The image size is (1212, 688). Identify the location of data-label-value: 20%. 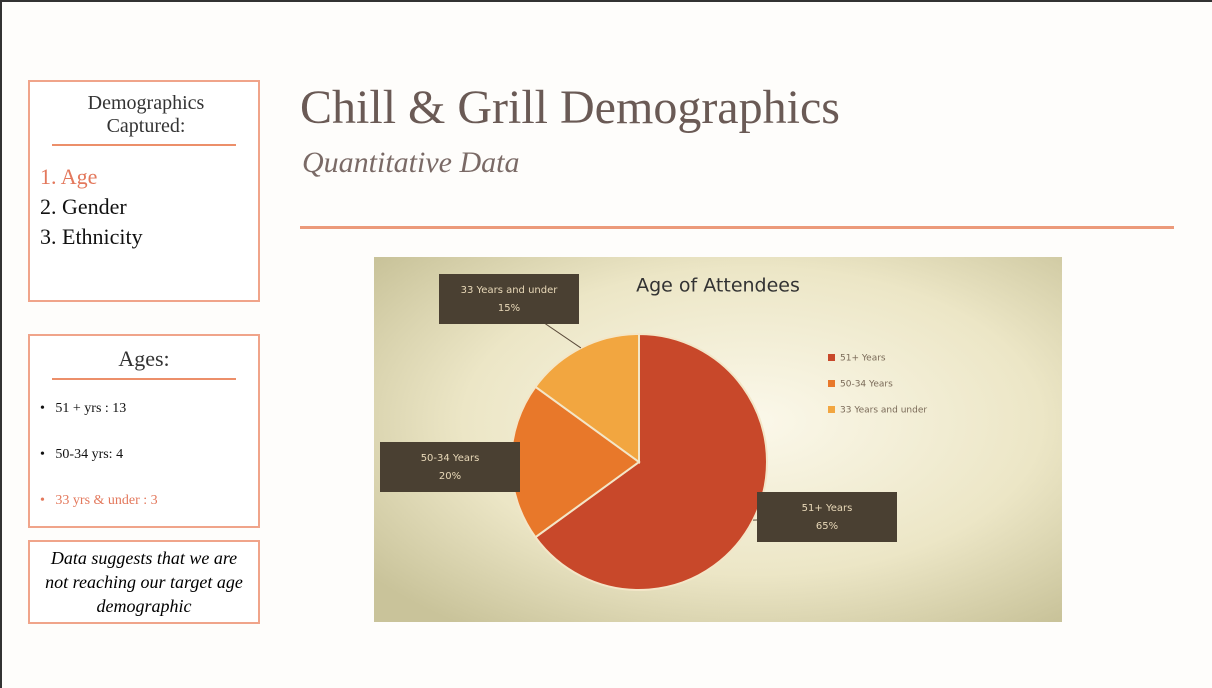
(450, 476).